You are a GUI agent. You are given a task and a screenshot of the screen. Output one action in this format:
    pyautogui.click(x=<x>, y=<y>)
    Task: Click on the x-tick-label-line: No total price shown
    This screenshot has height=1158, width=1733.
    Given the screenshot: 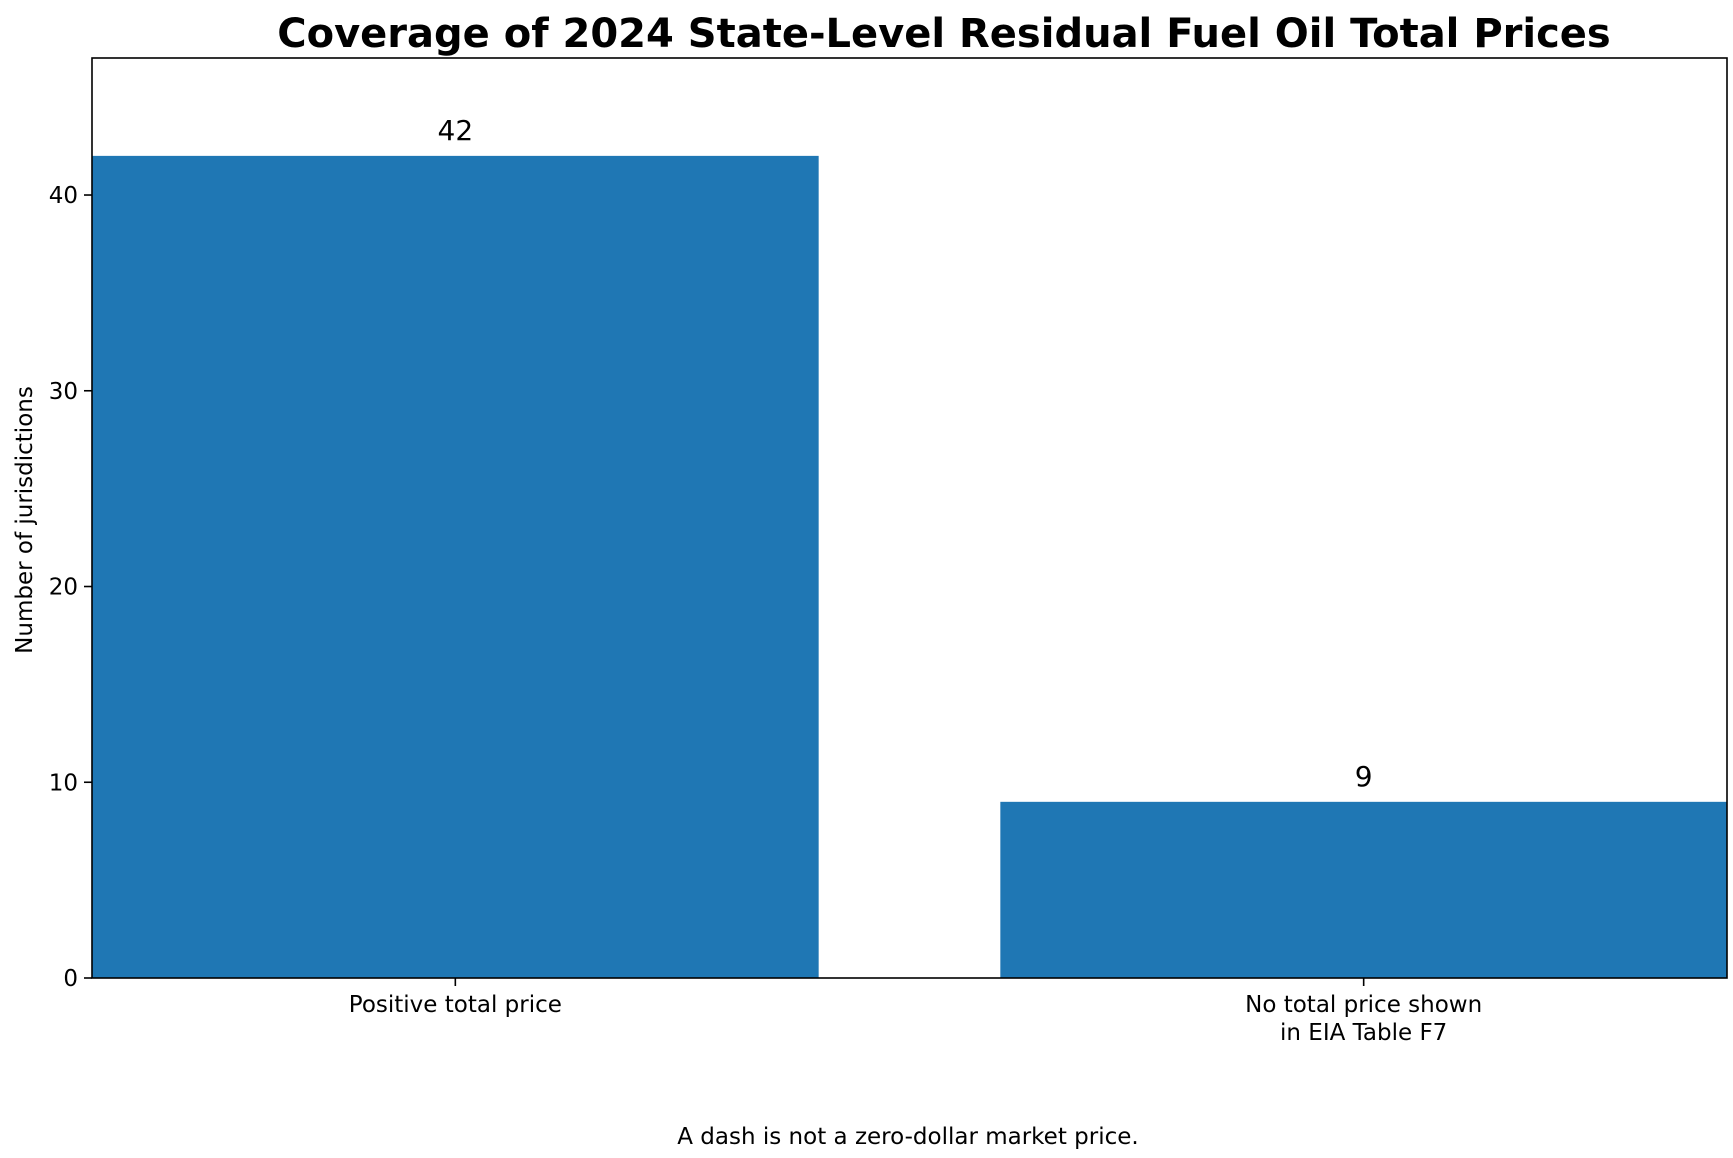 What is the action you would take?
    pyautogui.click(x=1363, y=1005)
    